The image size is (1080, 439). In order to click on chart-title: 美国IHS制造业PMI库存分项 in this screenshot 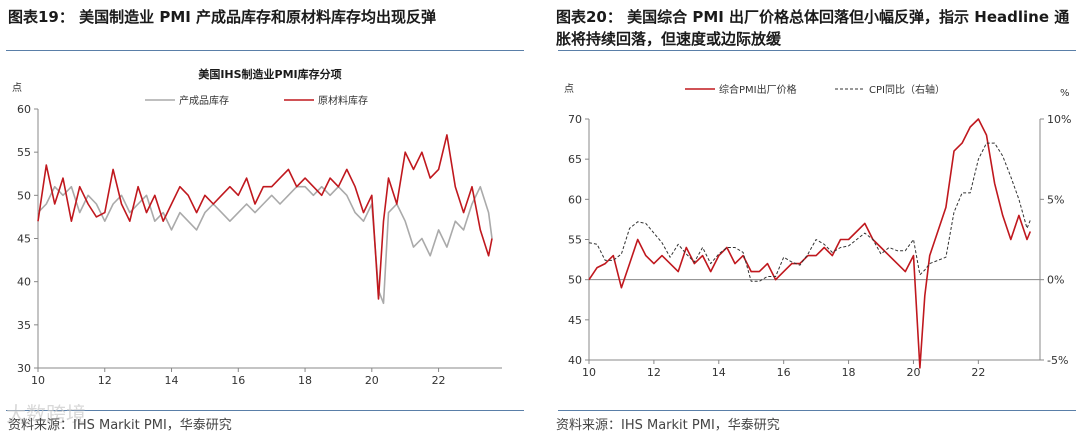, I will do `click(269, 74)`.